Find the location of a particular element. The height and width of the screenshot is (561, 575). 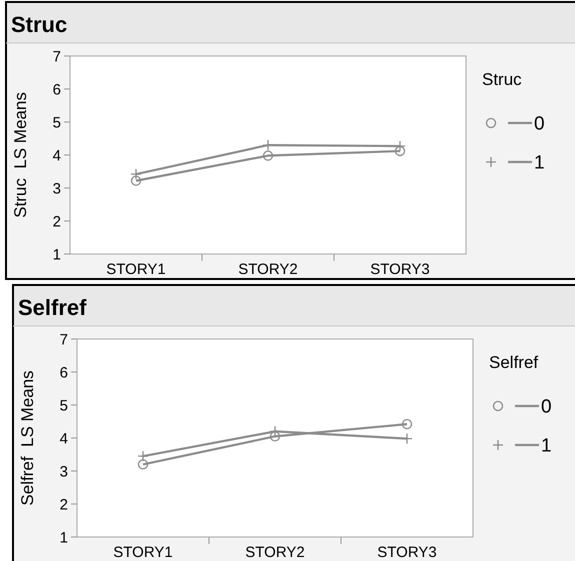

chart-title: Struc is located at coordinates (39, 24).